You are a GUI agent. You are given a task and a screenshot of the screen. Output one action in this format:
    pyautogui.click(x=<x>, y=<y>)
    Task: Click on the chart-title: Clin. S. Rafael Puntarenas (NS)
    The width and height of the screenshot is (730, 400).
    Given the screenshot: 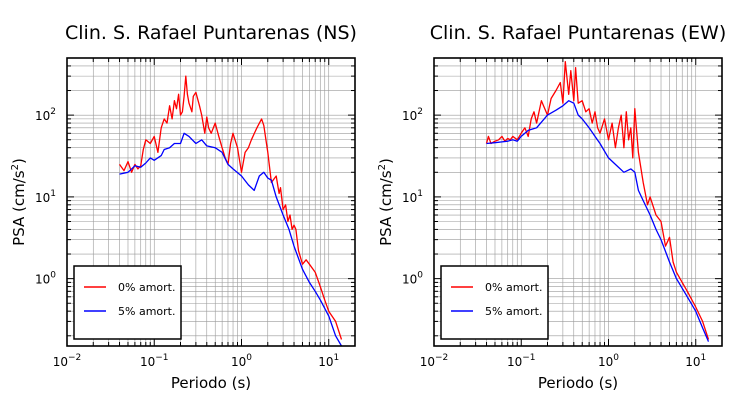 What is the action you would take?
    pyautogui.click(x=211, y=33)
    